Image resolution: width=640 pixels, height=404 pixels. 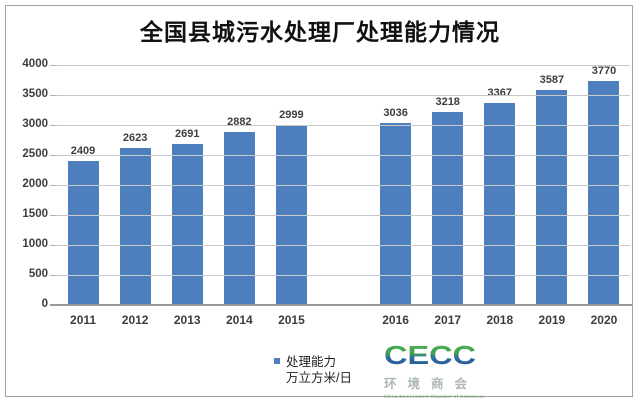 I want to click on cecc-logo-subtitle: 环境商会, so click(x=431, y=384).